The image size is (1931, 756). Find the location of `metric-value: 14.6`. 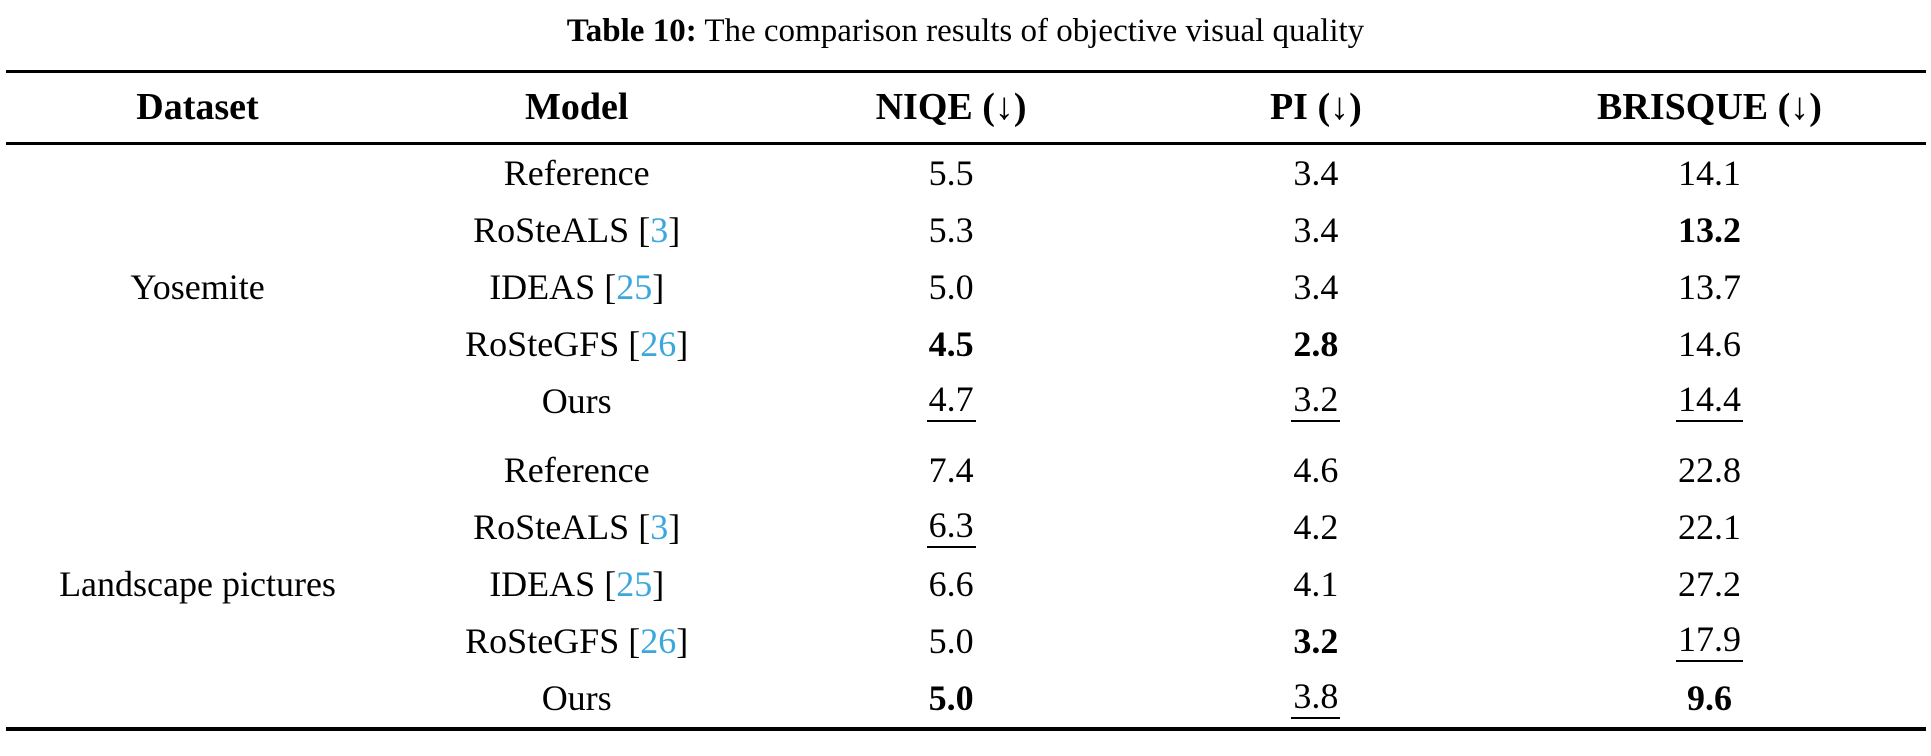

metric-value: 14.6 is located at coordinates (1709, 344).